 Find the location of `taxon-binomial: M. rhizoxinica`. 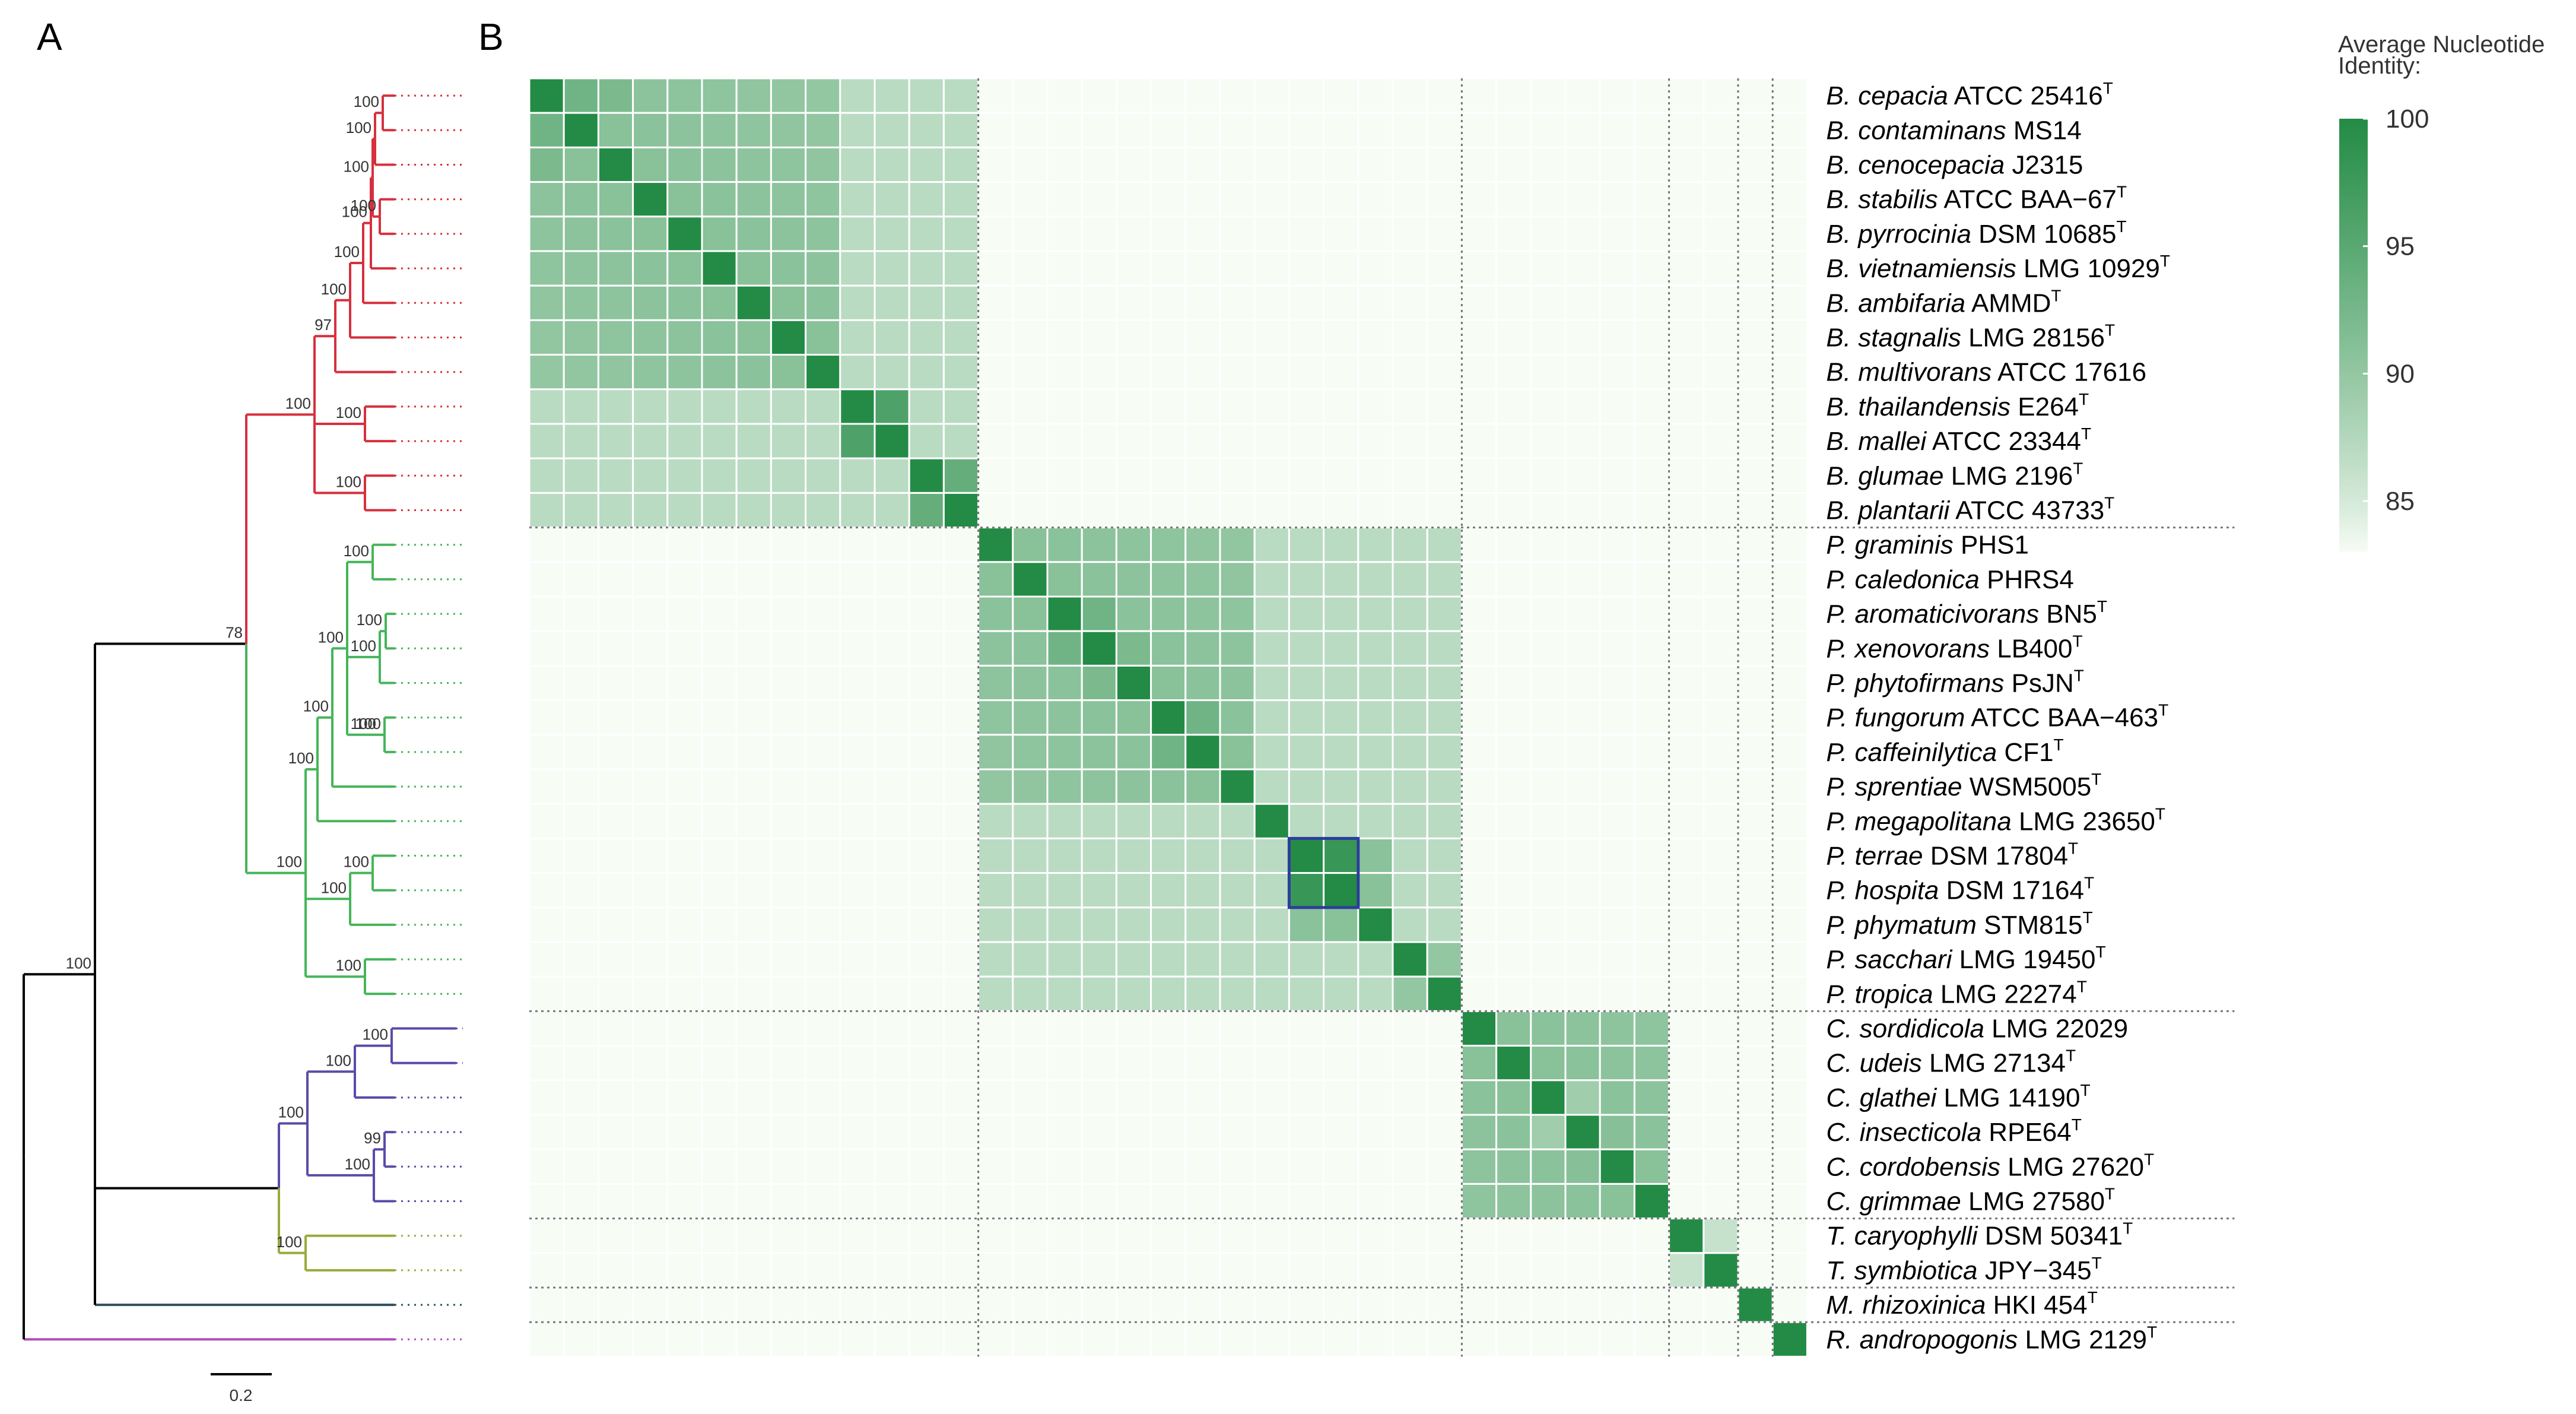

taxon-binomial: M. rhizoxinica is located at coordinates (1906, 1305).